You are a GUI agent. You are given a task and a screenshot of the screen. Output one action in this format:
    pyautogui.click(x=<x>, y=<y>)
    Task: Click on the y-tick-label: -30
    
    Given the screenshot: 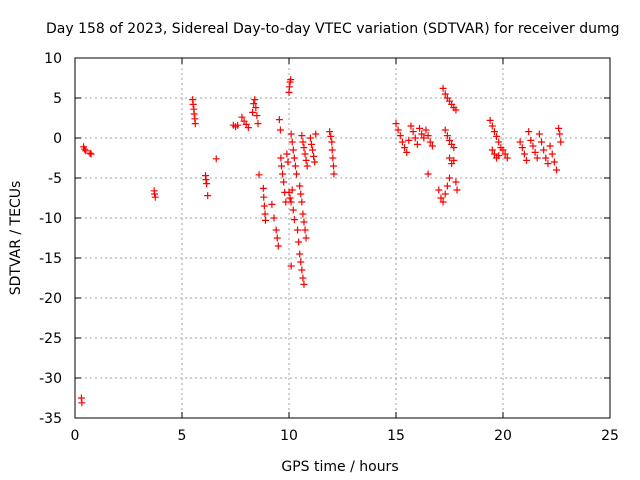 What is the action you would take?
    pyautogui.click(x=50, y=379)
    